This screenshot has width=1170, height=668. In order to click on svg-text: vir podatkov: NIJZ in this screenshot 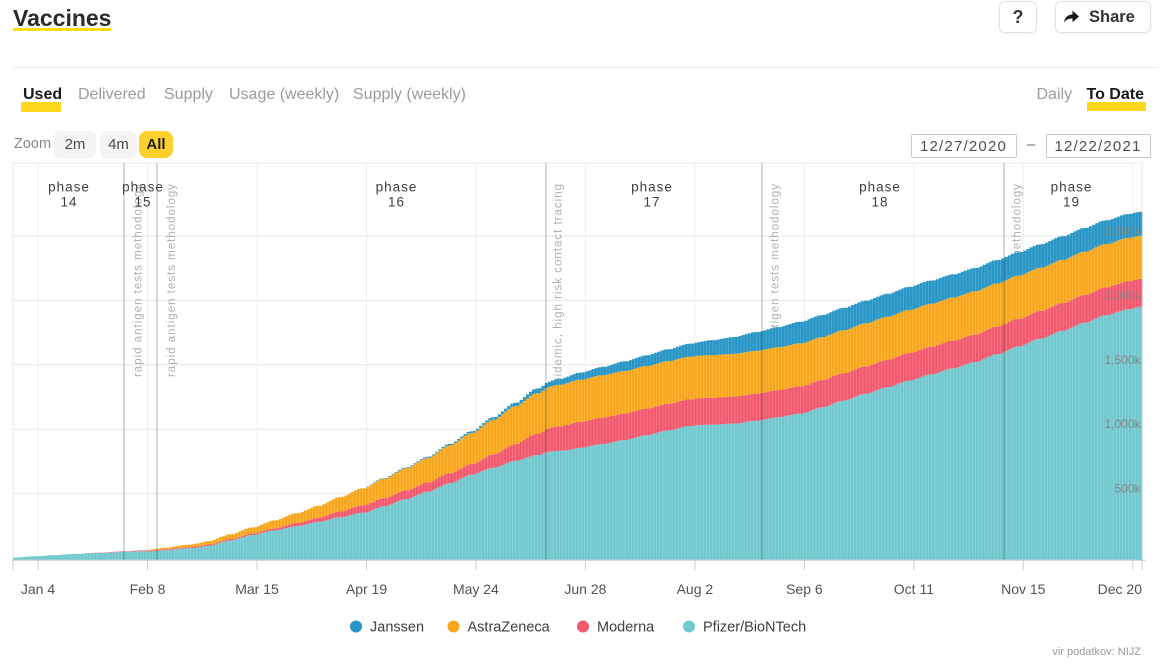, I will do `click(1096, 652)`.